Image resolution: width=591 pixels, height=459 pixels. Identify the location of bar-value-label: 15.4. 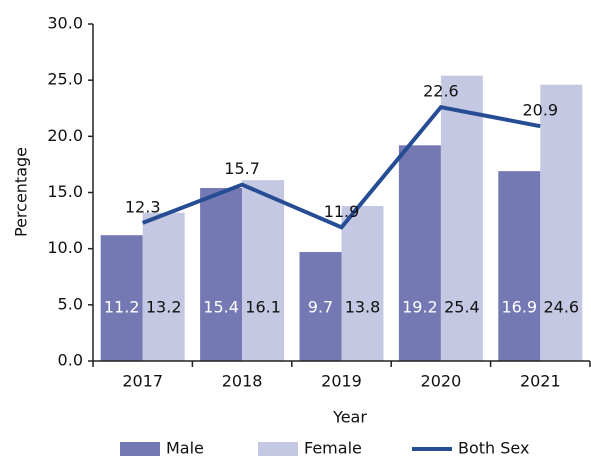
(221, 307).